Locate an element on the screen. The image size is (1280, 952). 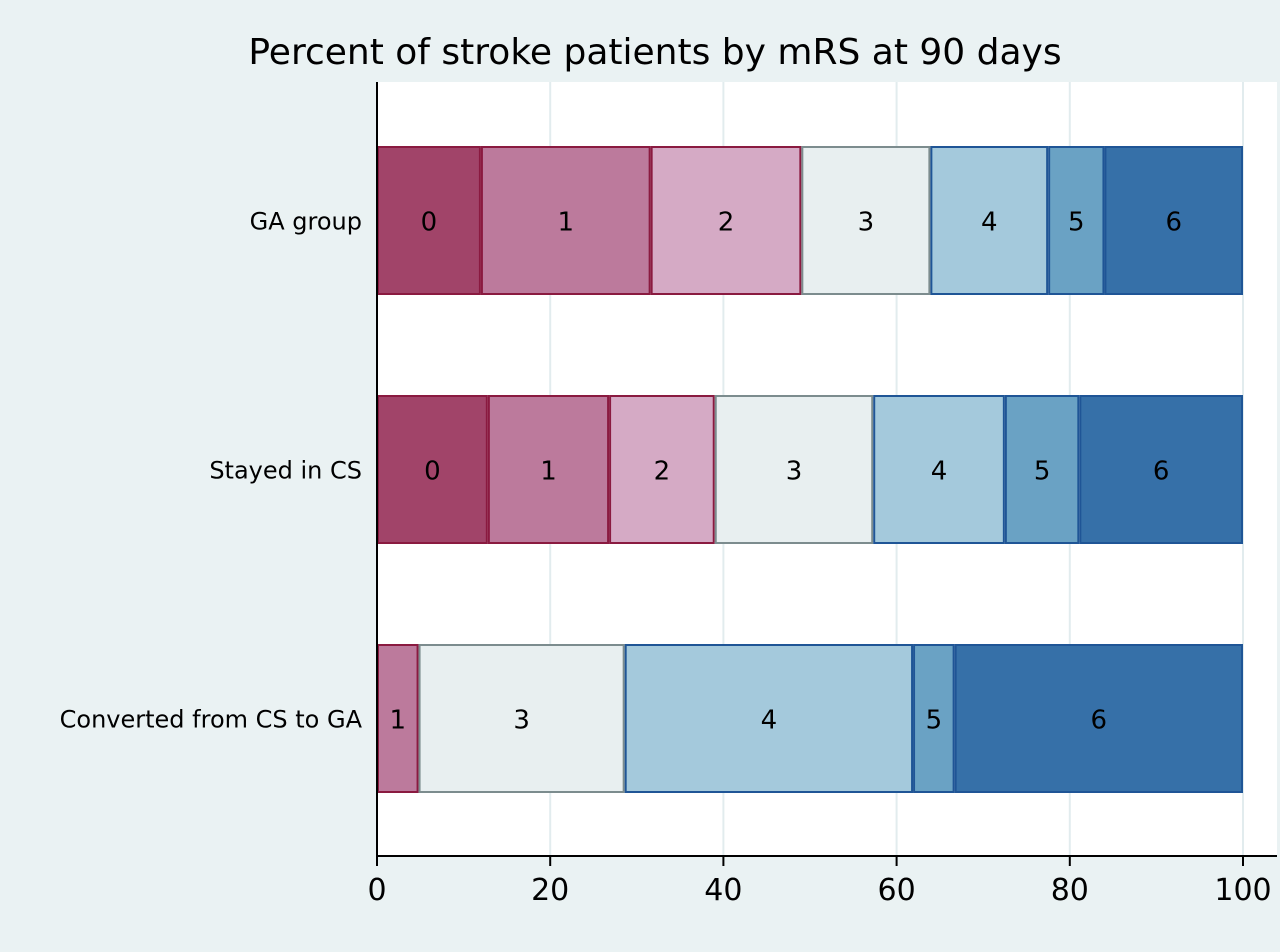
x-tick-label: 40 is located at coordinates (723, 890).